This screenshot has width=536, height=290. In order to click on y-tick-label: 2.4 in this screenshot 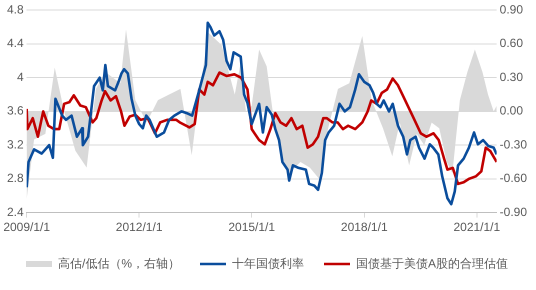, I will do `click(15, 211)`.